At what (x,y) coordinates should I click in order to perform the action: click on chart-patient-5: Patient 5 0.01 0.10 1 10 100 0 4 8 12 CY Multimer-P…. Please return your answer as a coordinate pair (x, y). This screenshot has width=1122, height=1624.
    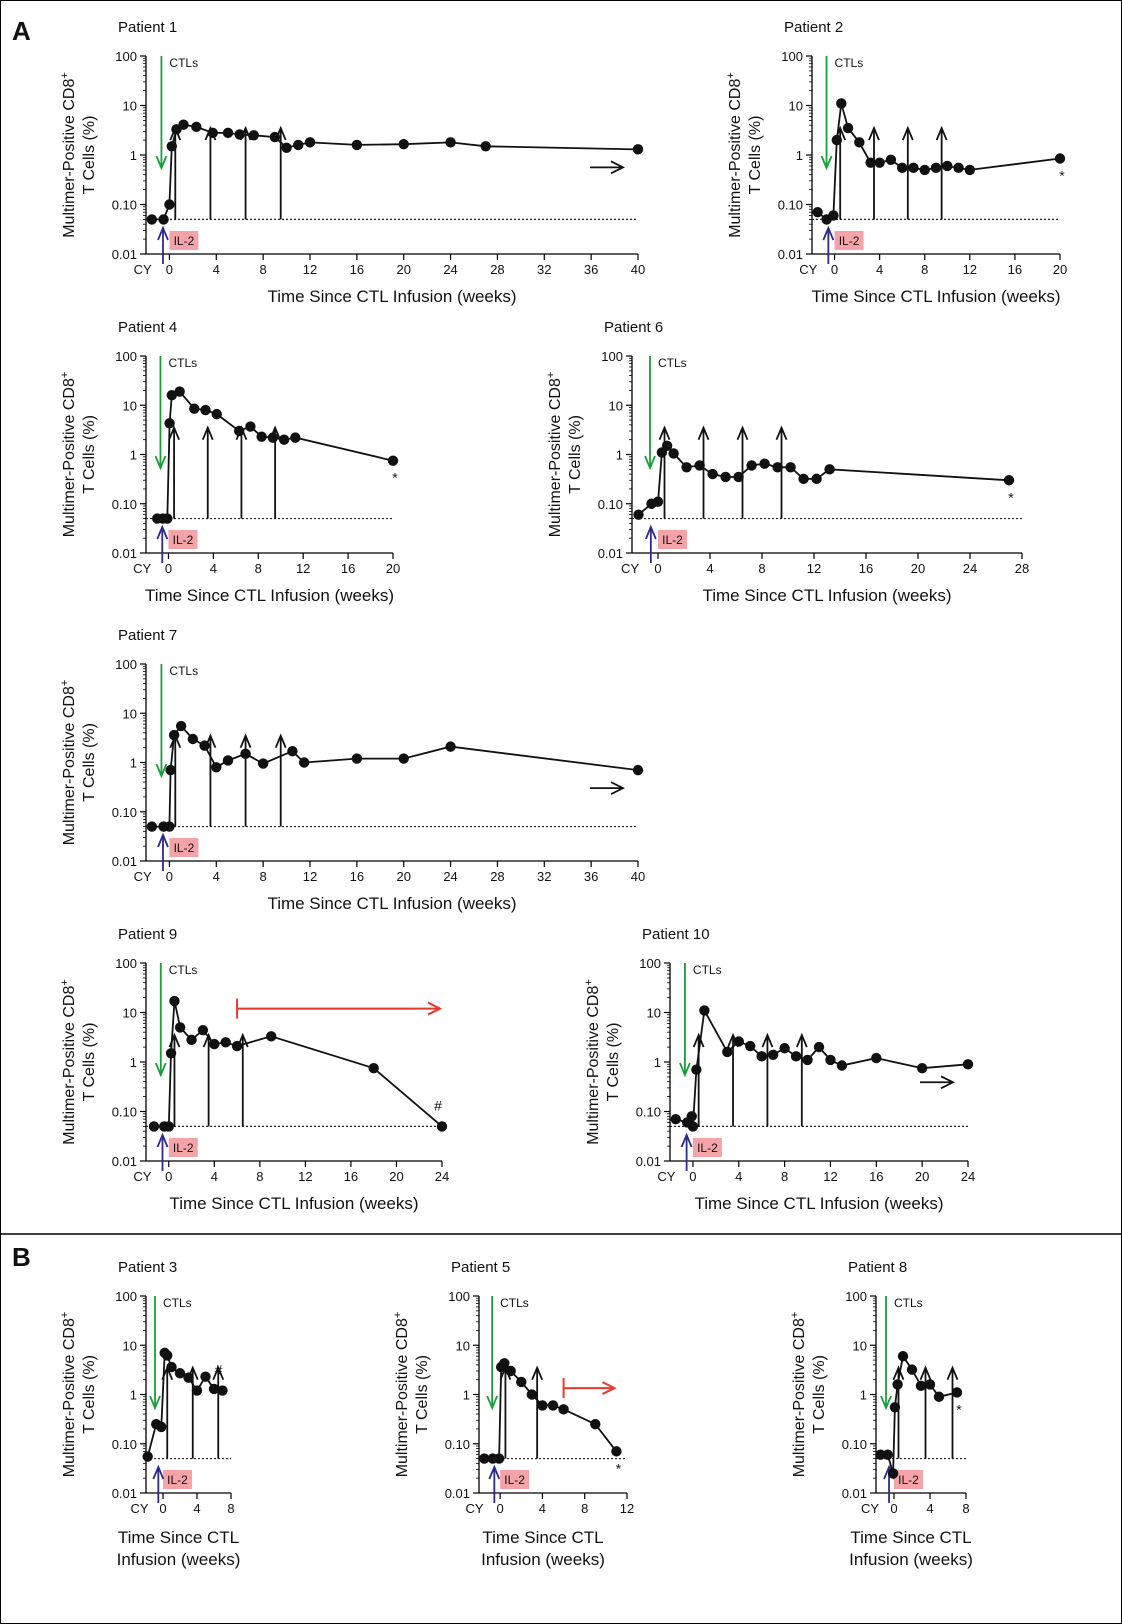
    Looking at the image, I should click on (513, 1414).